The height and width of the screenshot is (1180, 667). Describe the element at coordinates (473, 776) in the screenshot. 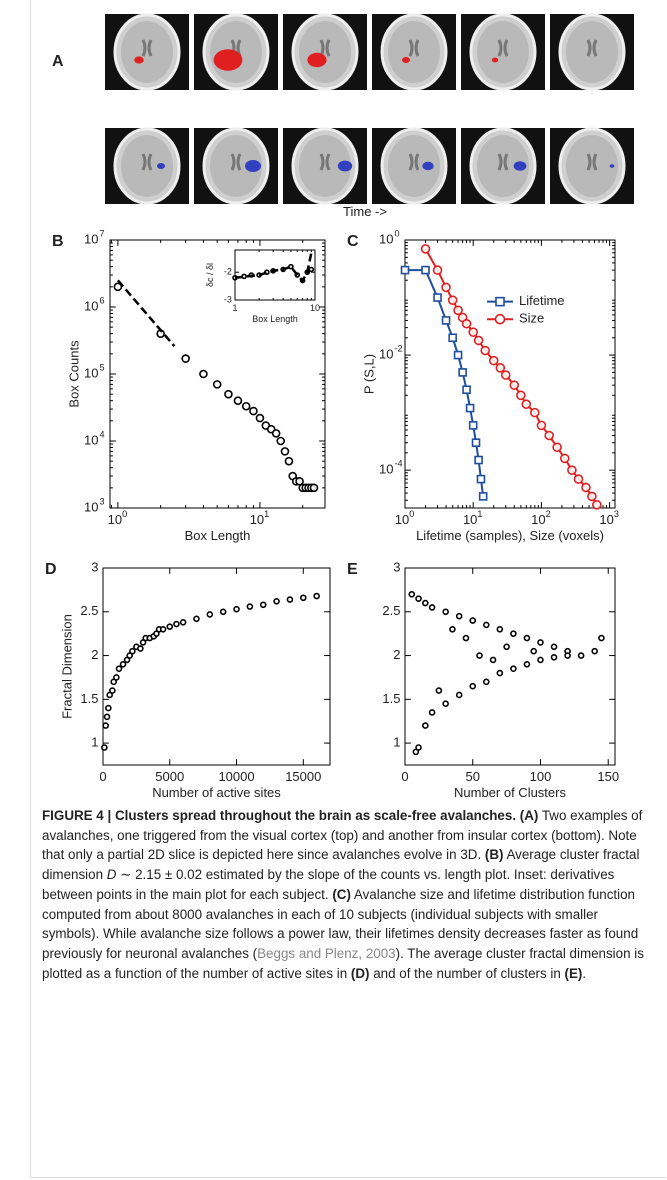

I see `tick-label: 50` at that location.